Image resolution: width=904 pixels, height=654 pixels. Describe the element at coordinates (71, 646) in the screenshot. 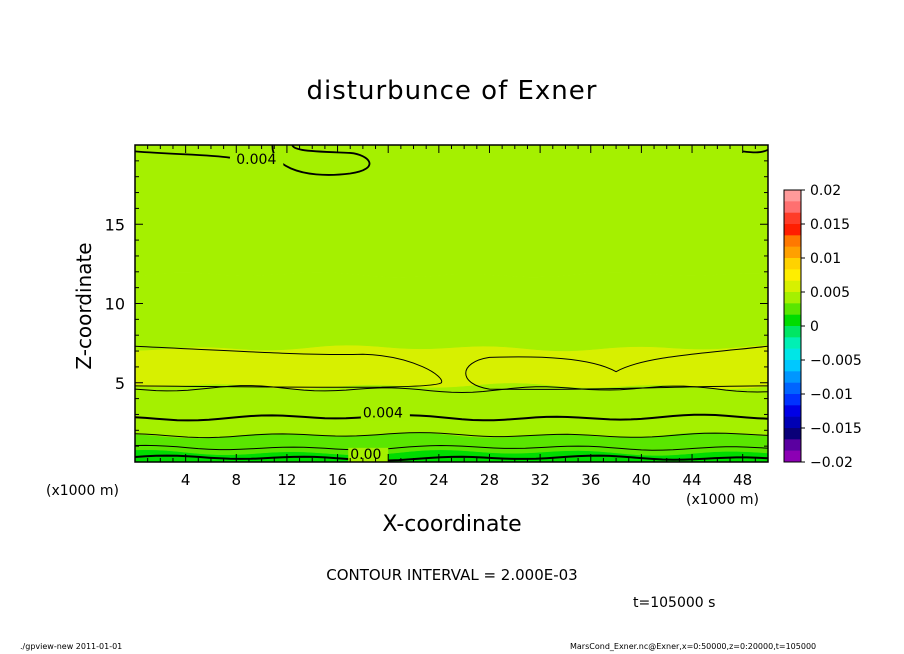

I see `footer-left: ./gpview-new 2011-01-01` at that location.